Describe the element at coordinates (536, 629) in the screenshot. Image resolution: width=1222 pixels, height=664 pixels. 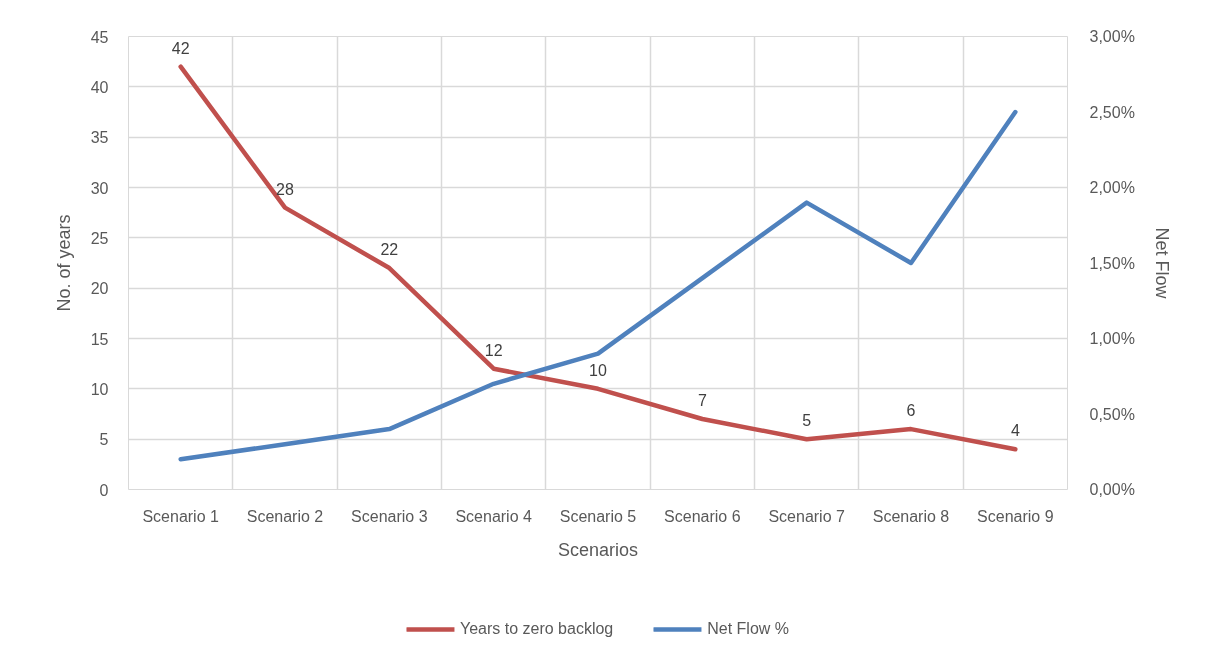
I see `legend-label: Years to zero backlog` at that location.